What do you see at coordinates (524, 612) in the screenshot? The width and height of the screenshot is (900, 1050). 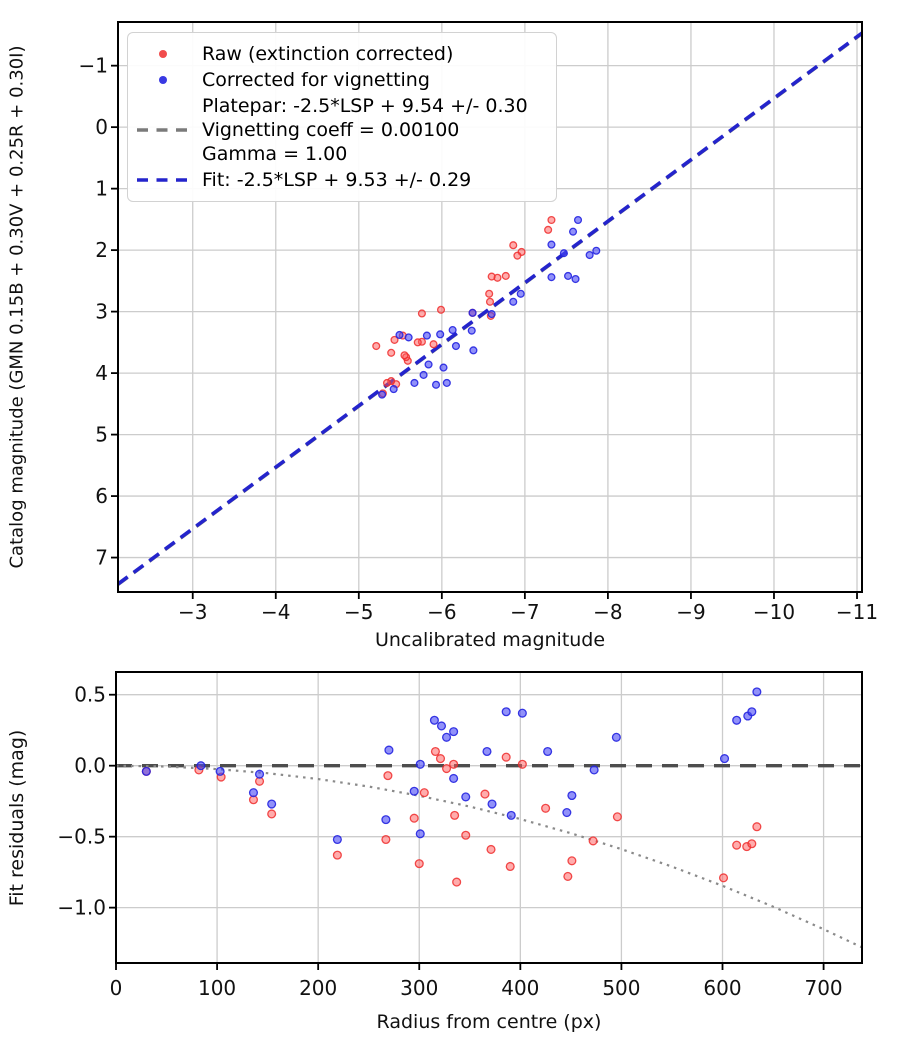 I see `top-plot-xtick-label: −7` at bounding box center [524, 612].